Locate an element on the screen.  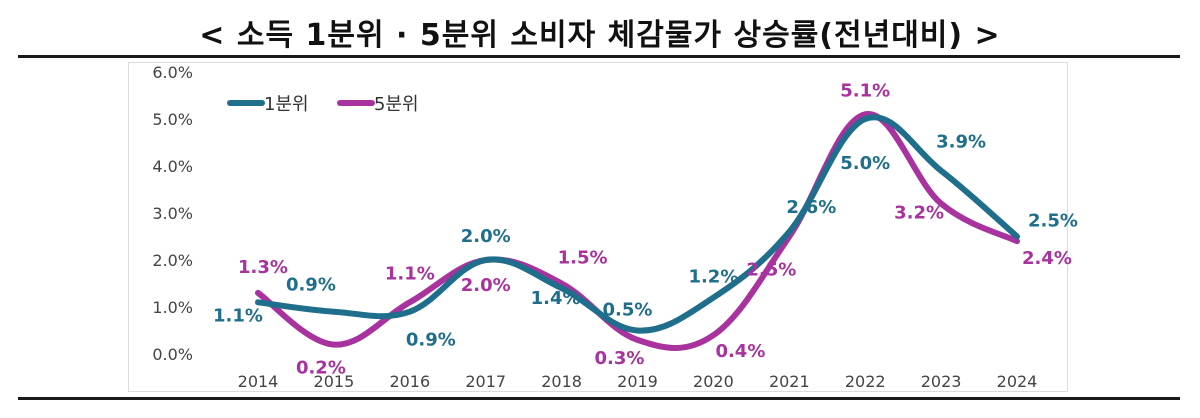
data-label-q5: 0.2% is located at coordinates (321, 368).